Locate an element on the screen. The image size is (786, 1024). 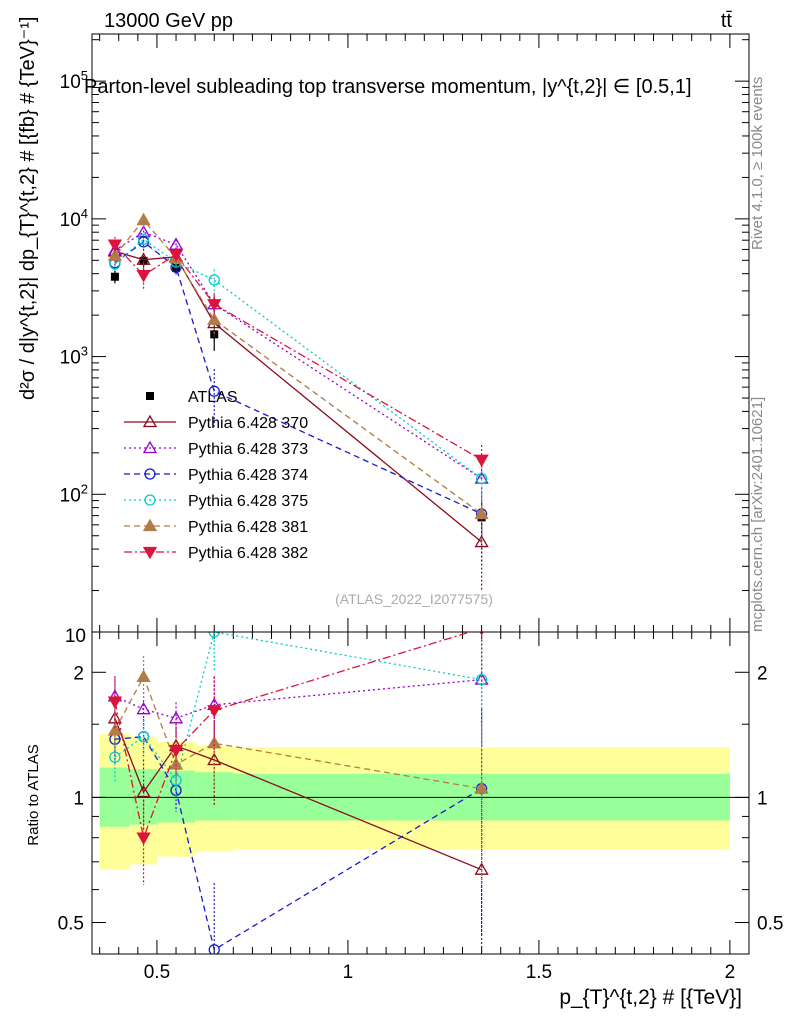
x-tick-label: 1 is located at coordinates (348, 972).